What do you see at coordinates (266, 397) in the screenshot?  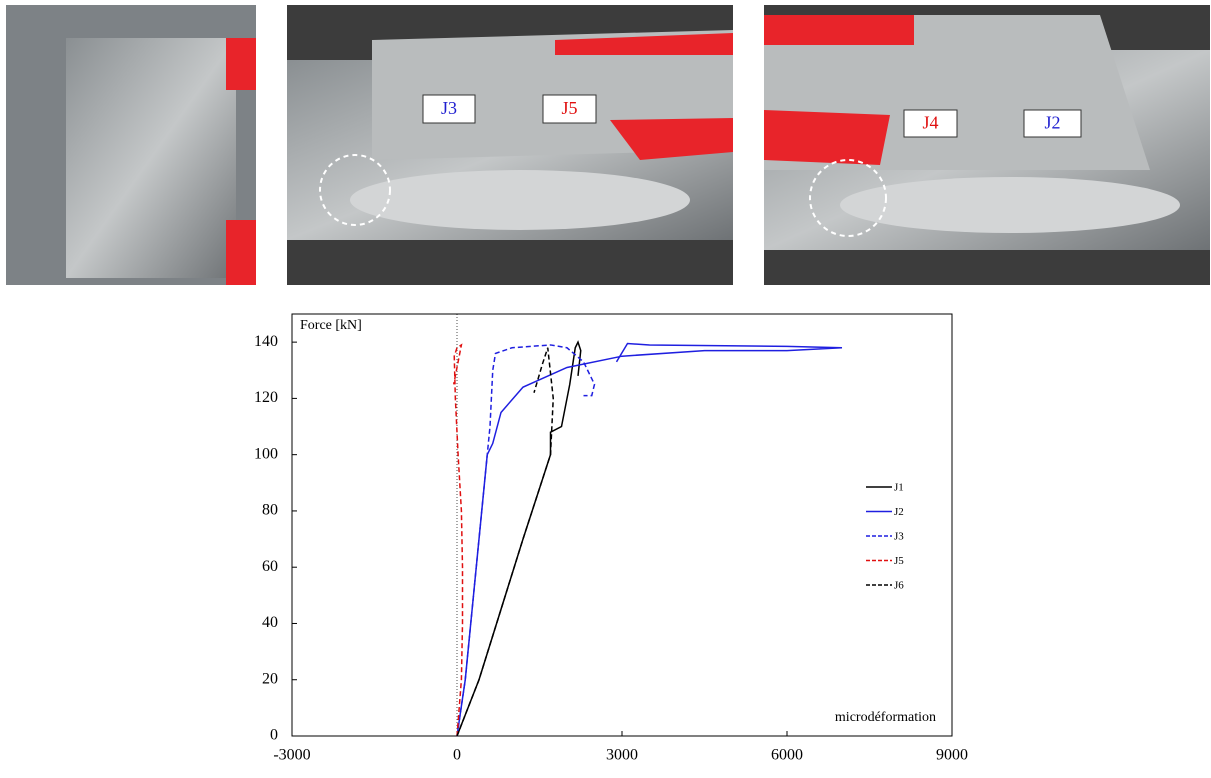 I see `y-tick-label: 120` at bounding box center [266, 397].